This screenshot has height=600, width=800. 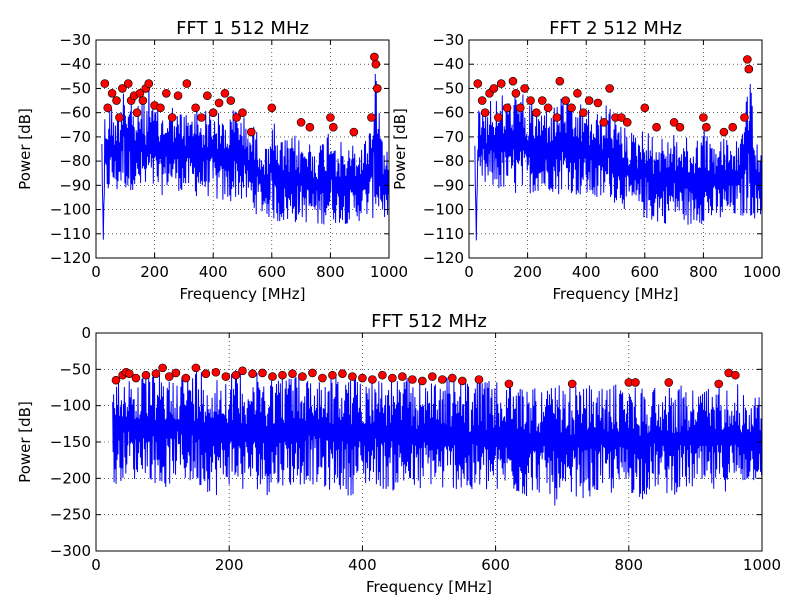 What do you see at coordinates (70, 478) in the screenshot?
I see `y-tick-label: −200` at bounding box center [70, 478].